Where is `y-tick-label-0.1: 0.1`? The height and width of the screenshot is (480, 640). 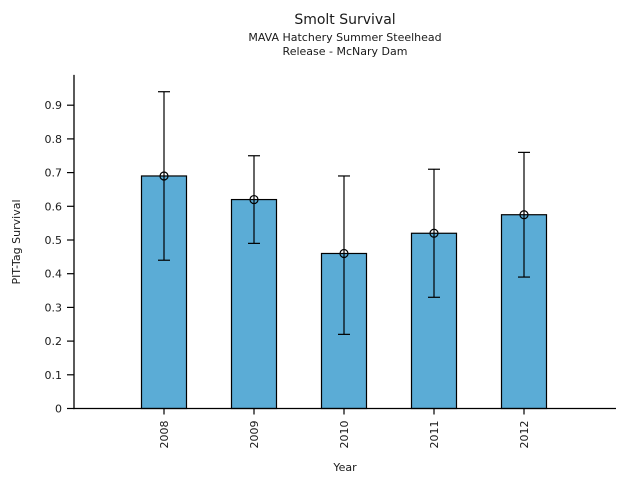 y-tick-label-0.1: 0.1 is located at coordinates (54, 375).